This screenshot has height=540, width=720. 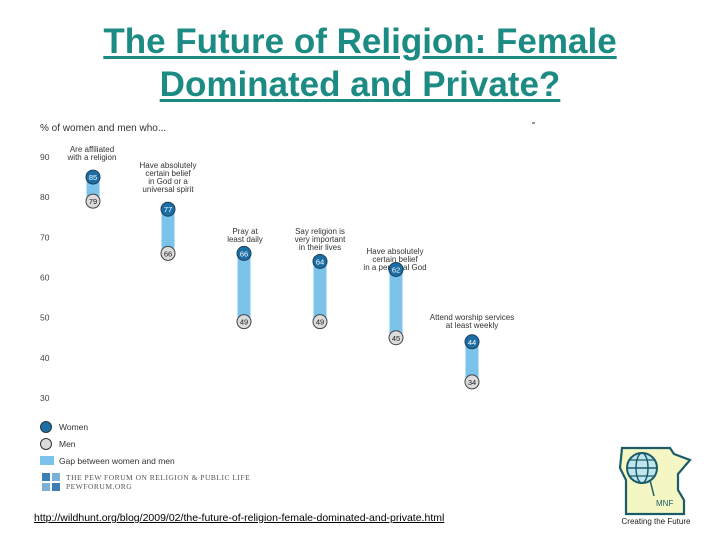 I want to click on mnf-caption: Creating the Future, so click(x=656, y=521).